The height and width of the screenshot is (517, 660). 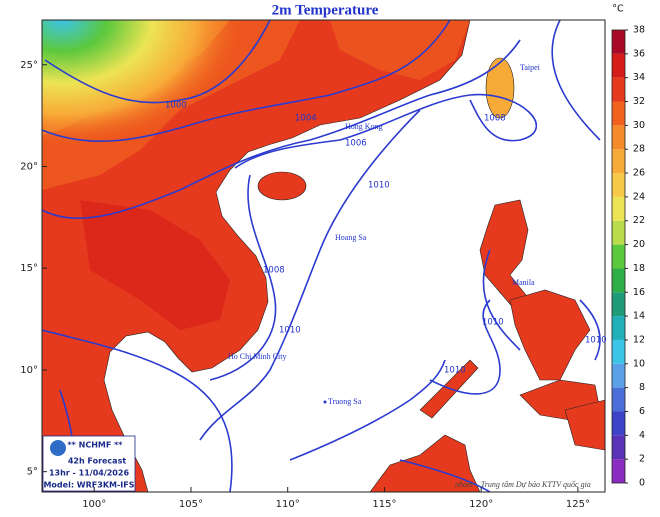 I want to click on isobar-label: 1006, so click(x=356, y=144).